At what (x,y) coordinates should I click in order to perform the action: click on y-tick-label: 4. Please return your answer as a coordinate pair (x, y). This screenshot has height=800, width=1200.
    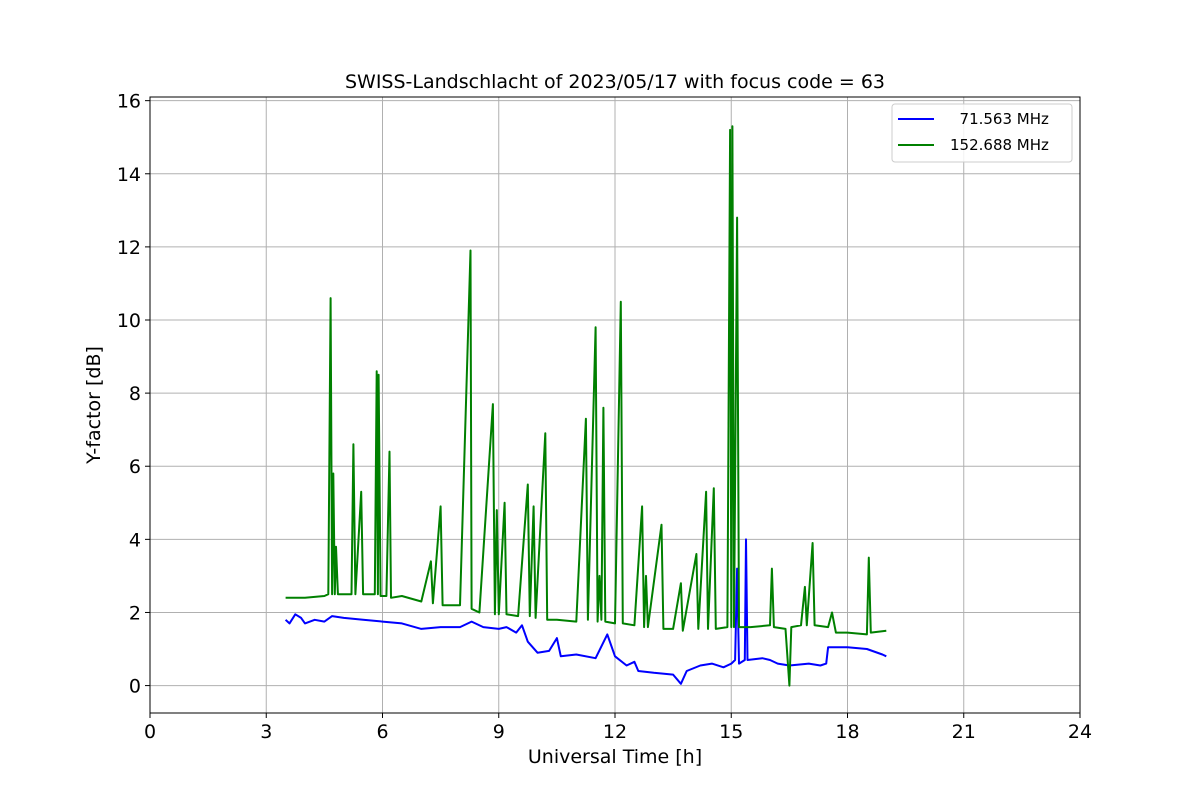
    Looking at the image, I should click on (135, 540).